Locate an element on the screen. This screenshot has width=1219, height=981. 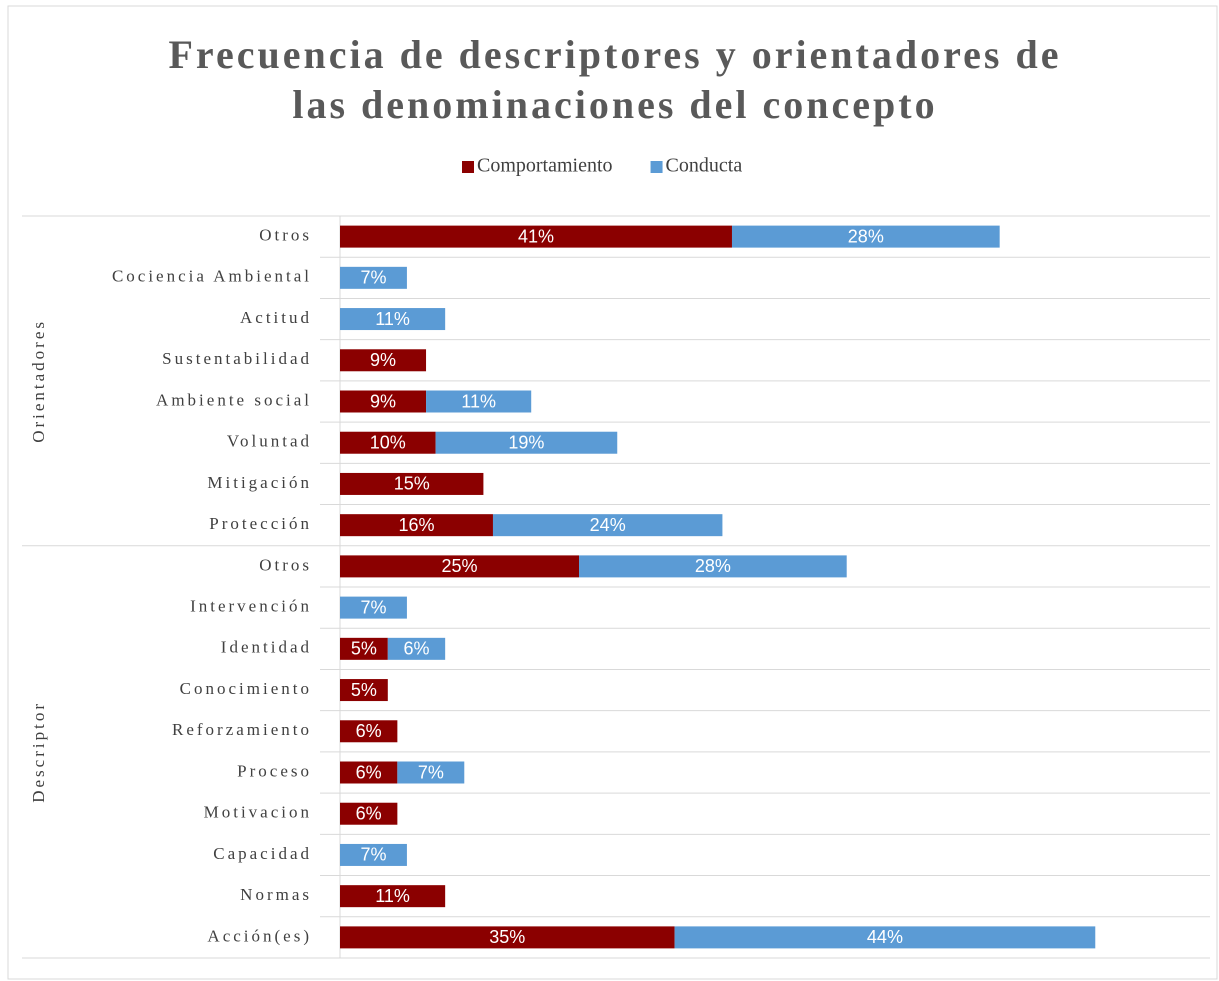
value-label: 15% is located at coordinates (412, 484).